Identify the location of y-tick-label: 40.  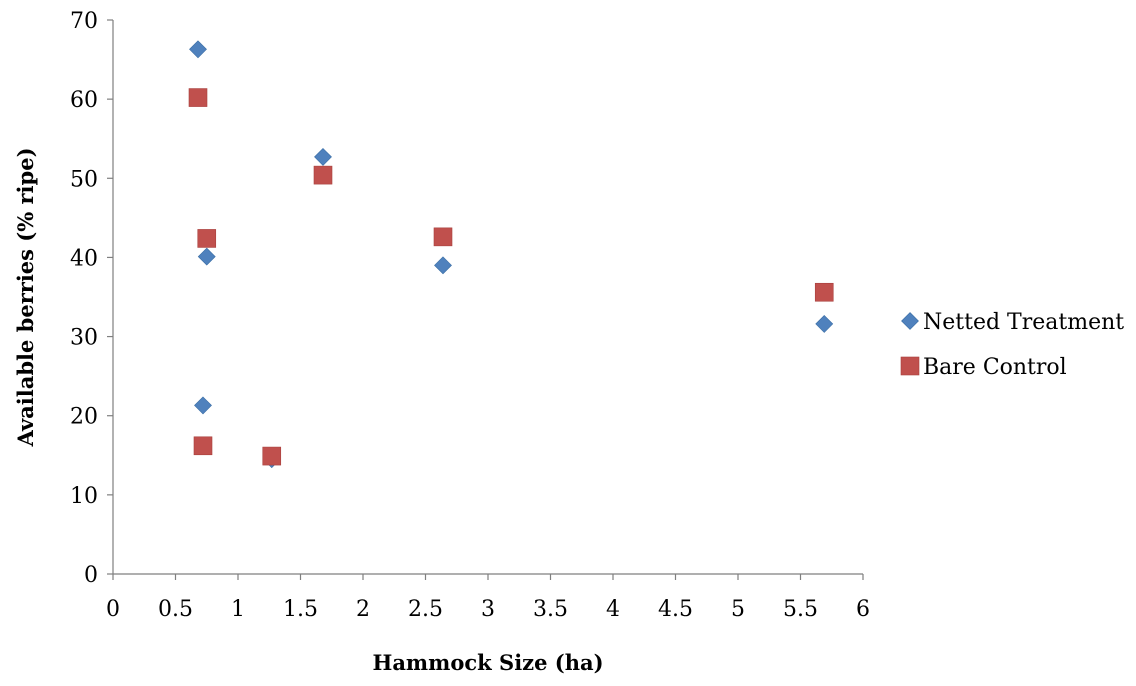
(84, 258).